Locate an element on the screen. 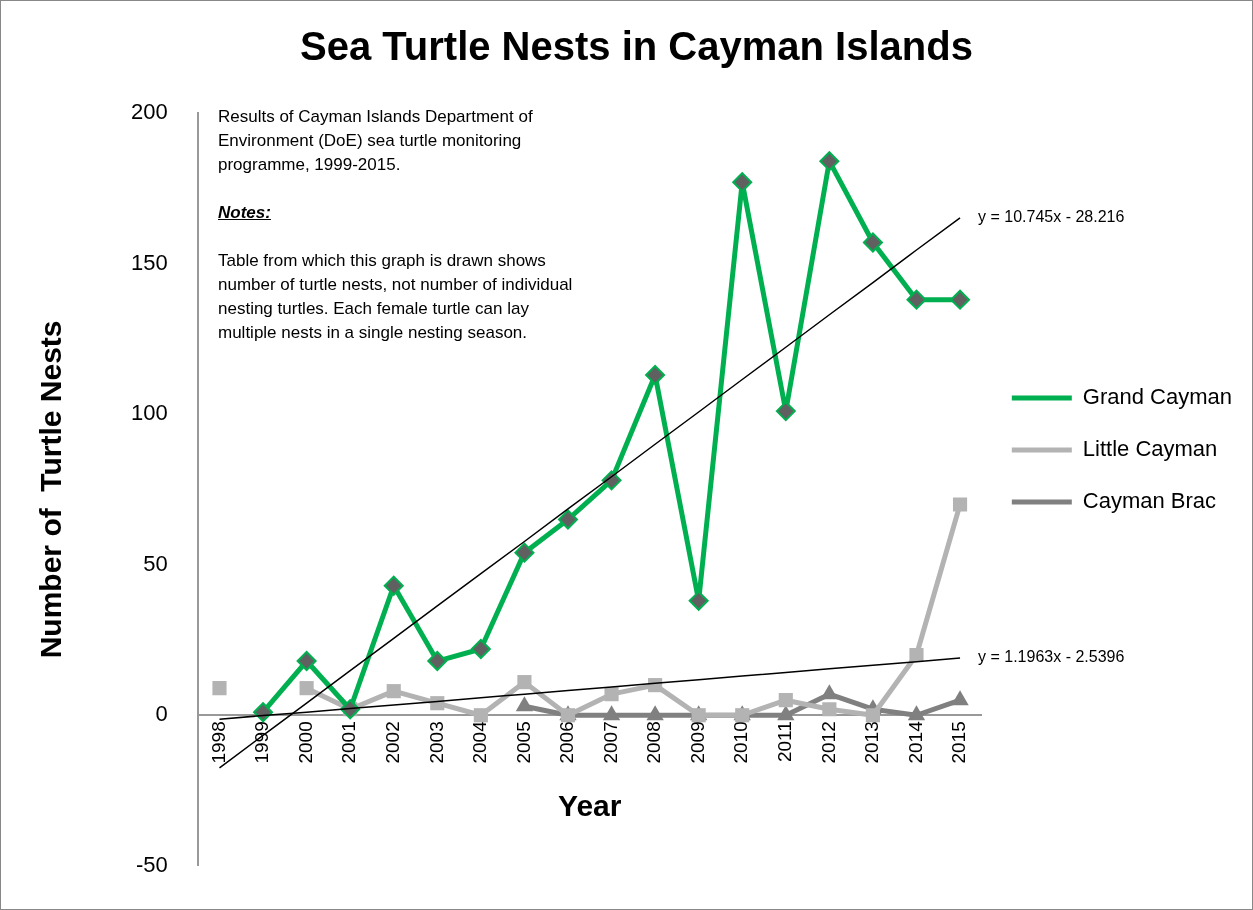  legend-label: Grand Cayman is located at coordinates (1157, 397).